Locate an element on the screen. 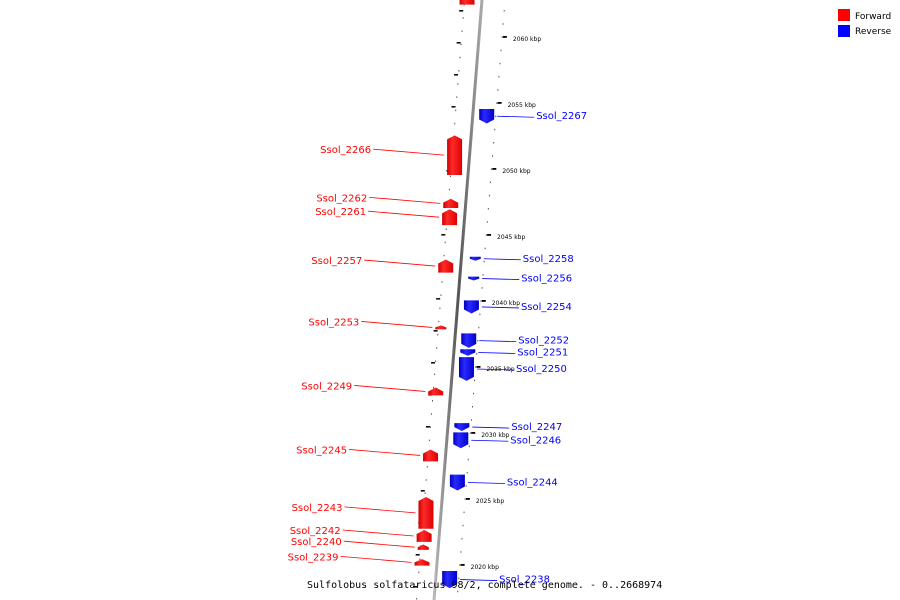 This screenshot has height=600, width=900. gene-label-ssol-2239: Ssol_2239 is located at coordinates (313, 557).